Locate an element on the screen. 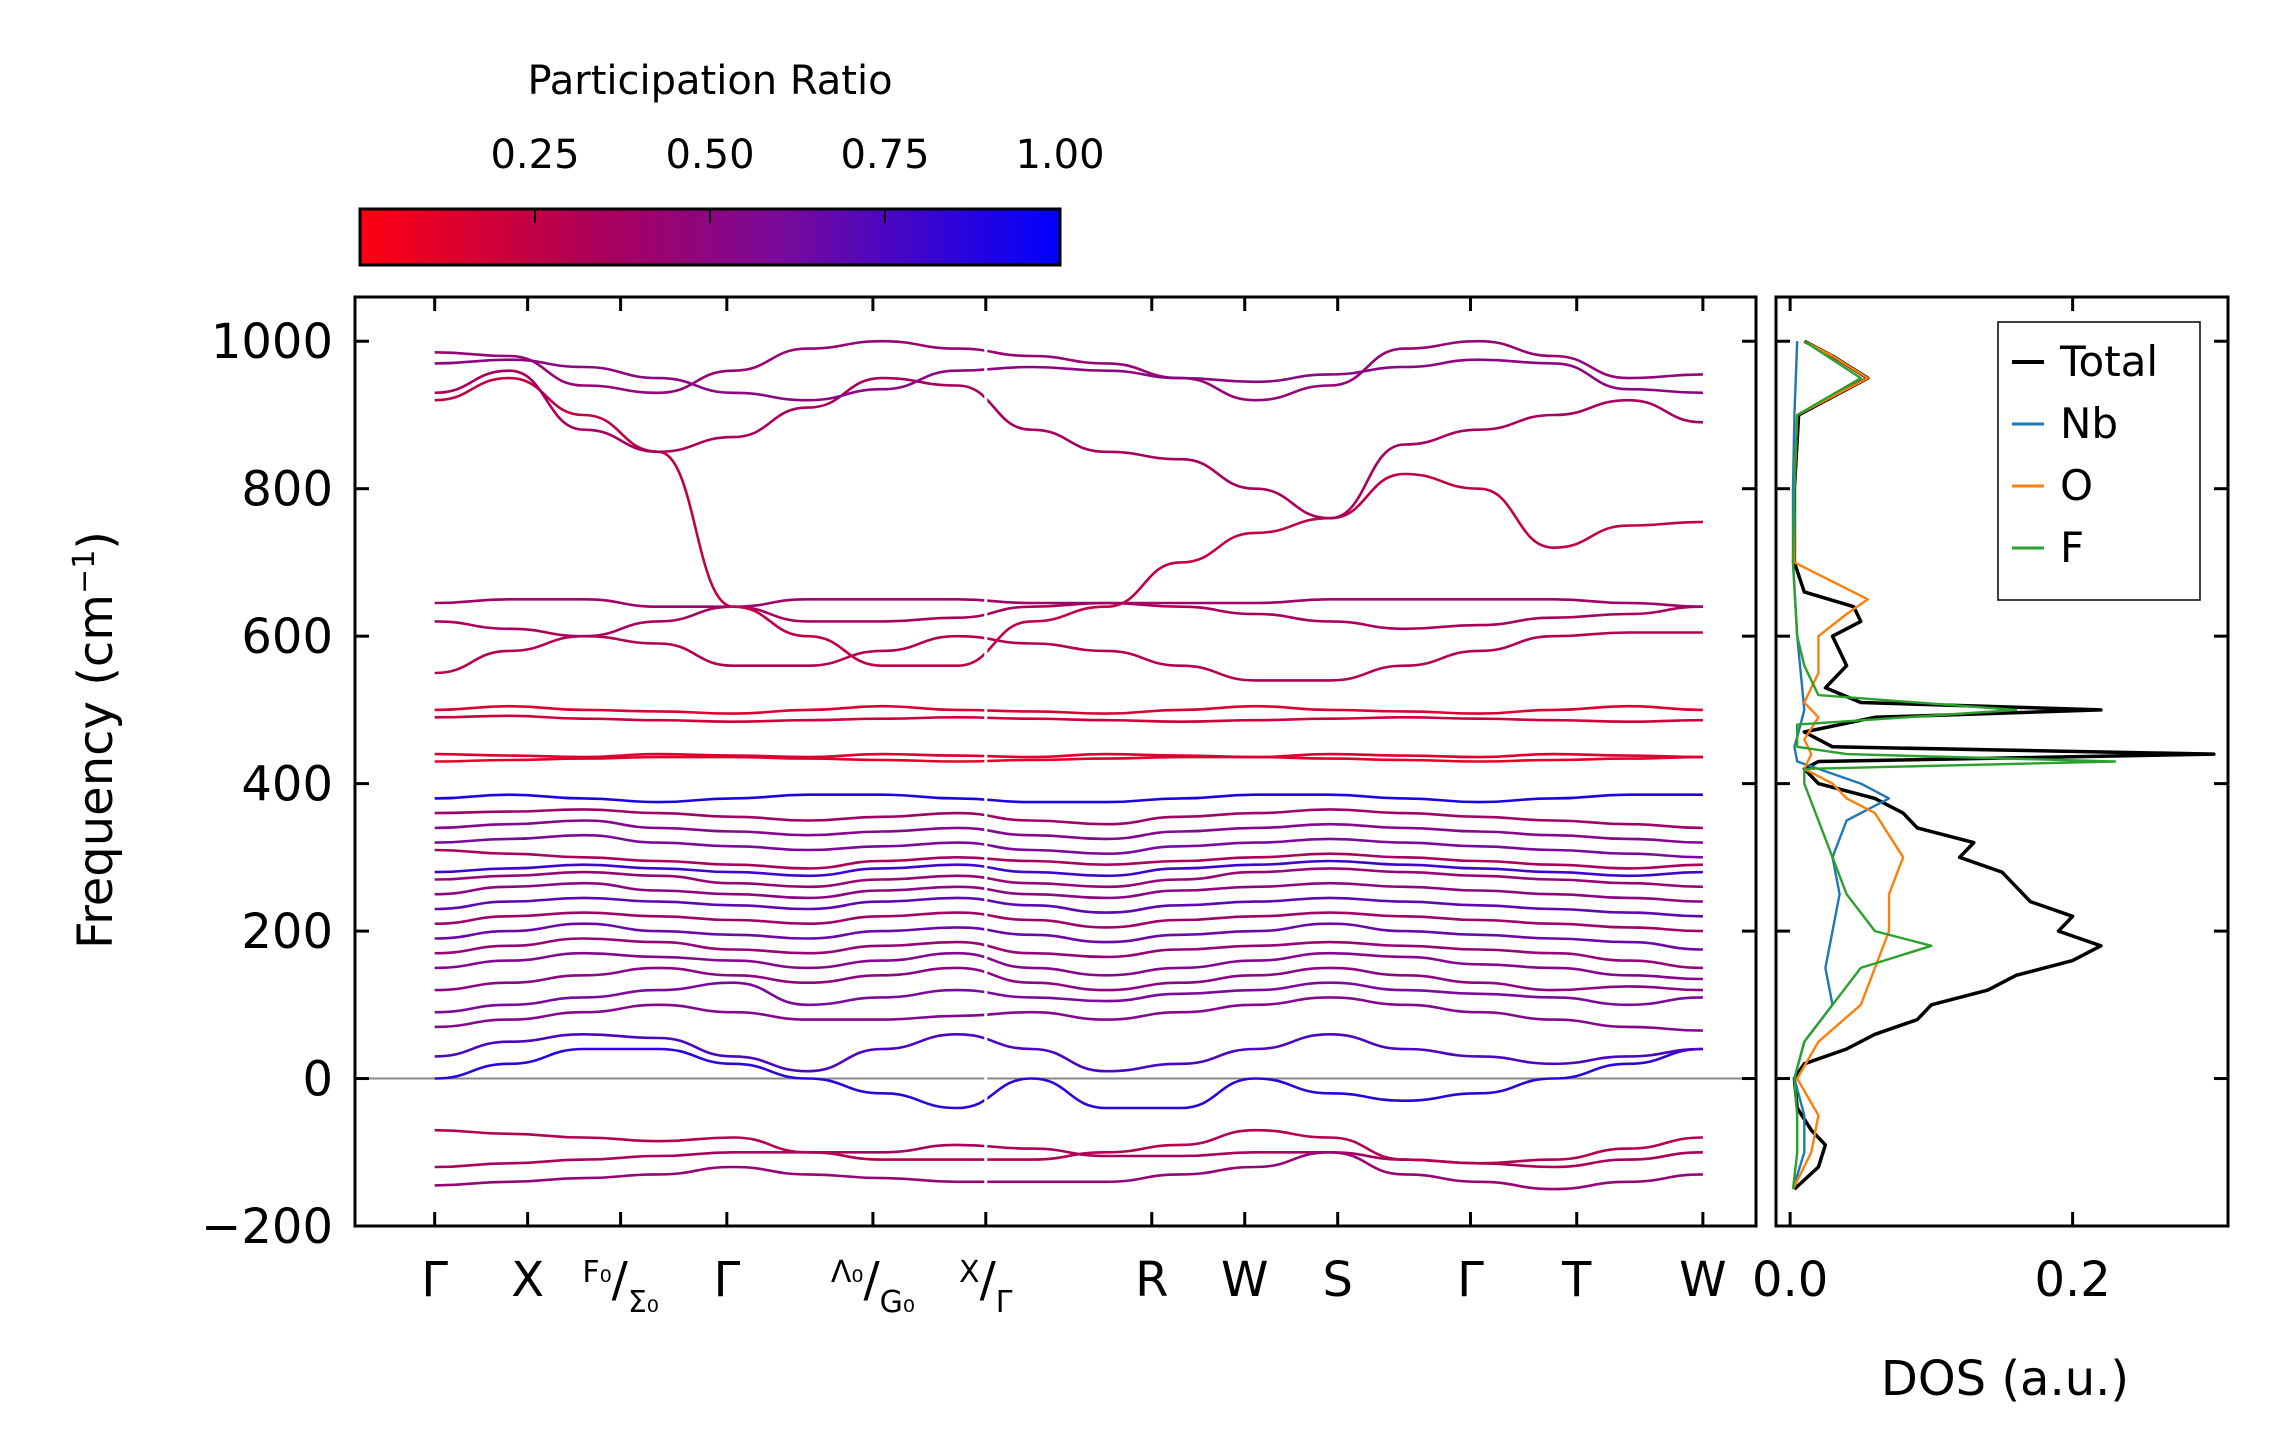 This screenshot has height=1455, width=2271. band-ytick-label: 600 is located at coordinates (287, 637).